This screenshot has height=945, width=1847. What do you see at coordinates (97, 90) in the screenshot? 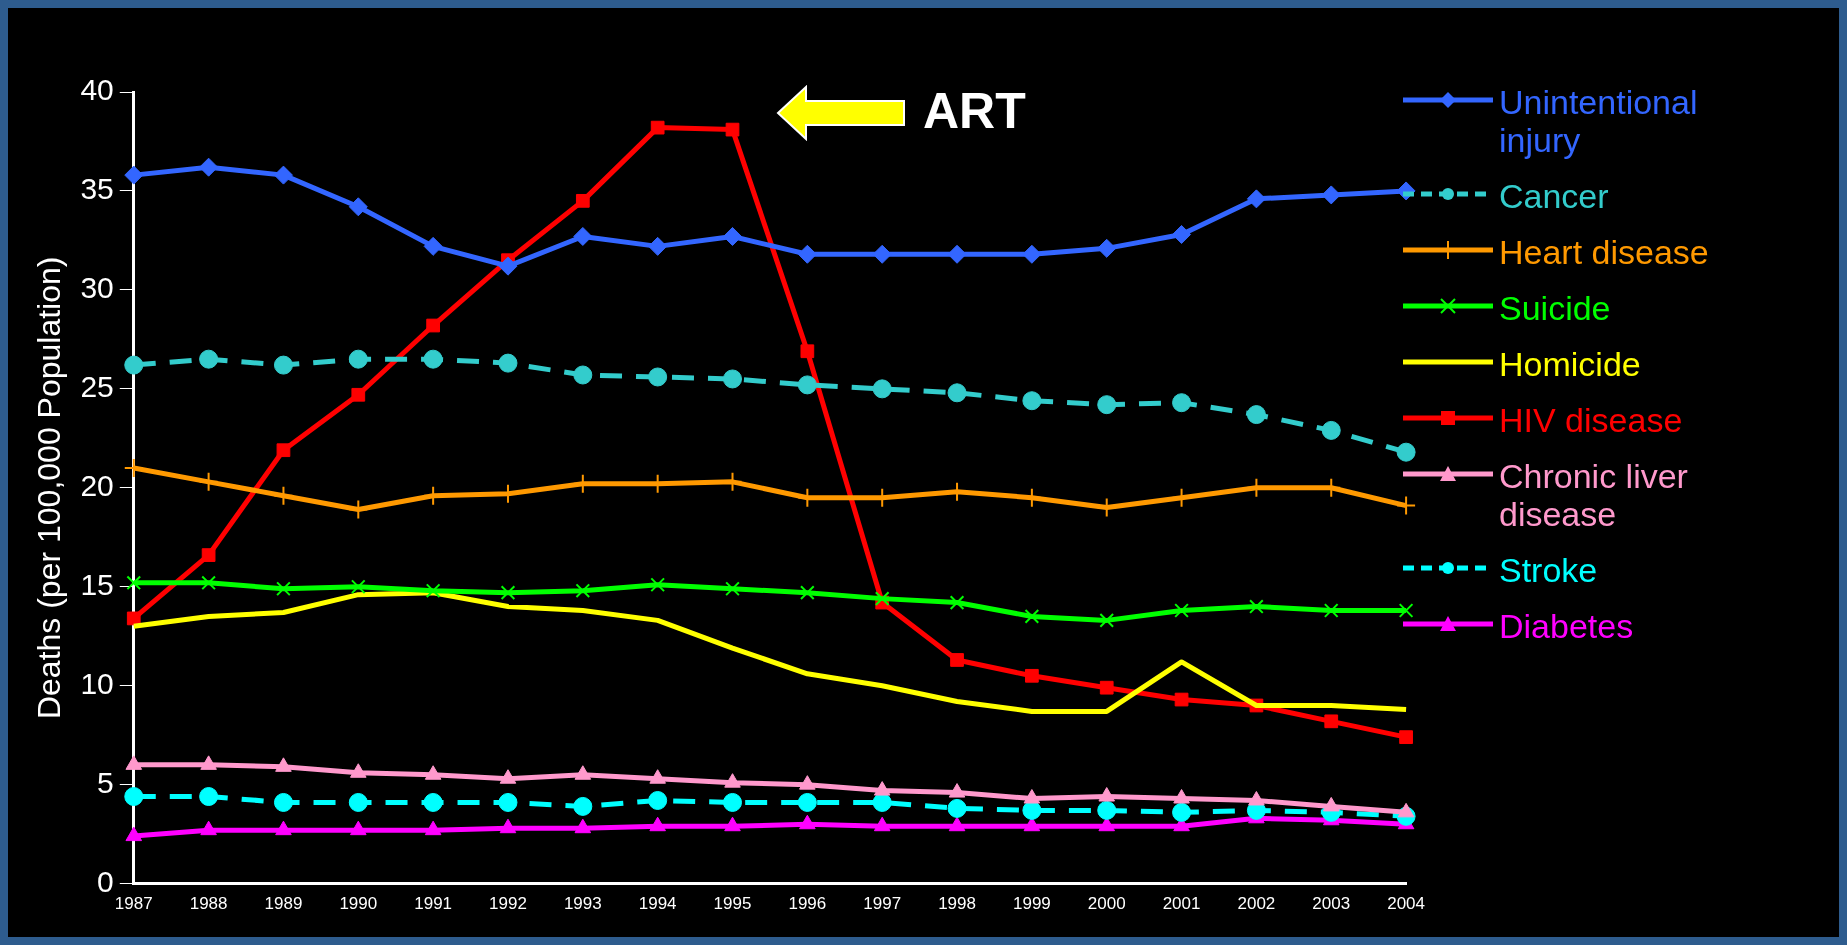
I see `y-tick-label: 40` at bounding box center [97, 90].